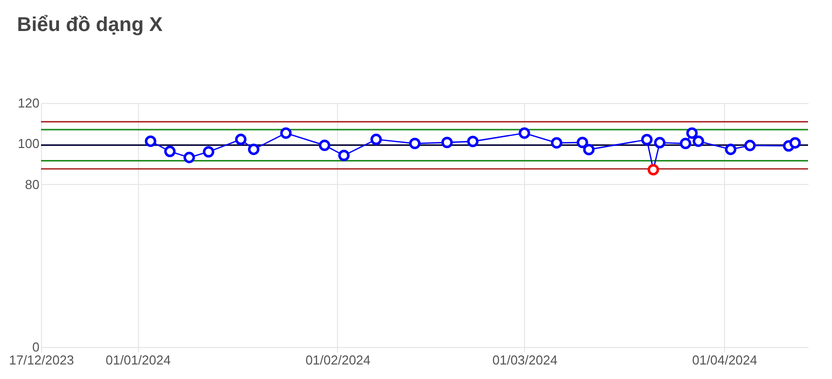  Describe the element at coordinates (525, 360) in the screenshot. I see `x-tick-label: 01/03/2024` at that location.